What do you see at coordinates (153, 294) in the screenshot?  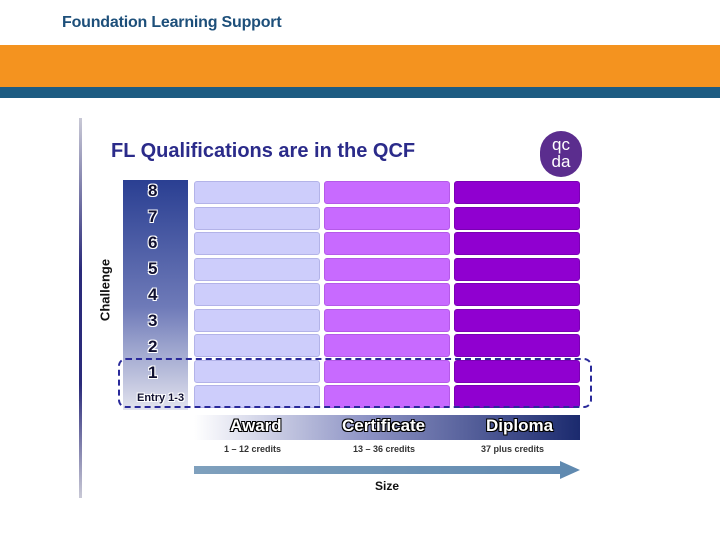 I see `level-4: 4` at bounding box center [153, 294].